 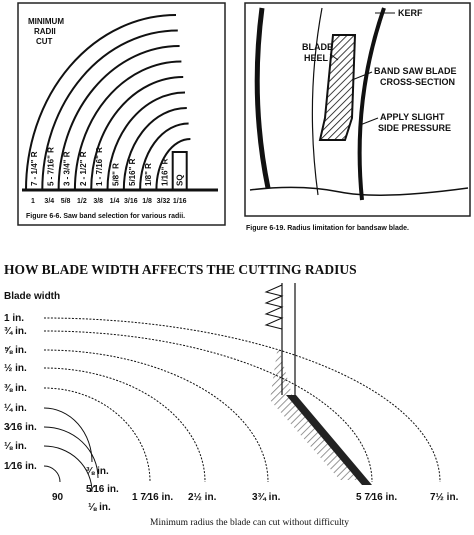 I want to click on width-label: 3/8, so click(x=98, y=201).